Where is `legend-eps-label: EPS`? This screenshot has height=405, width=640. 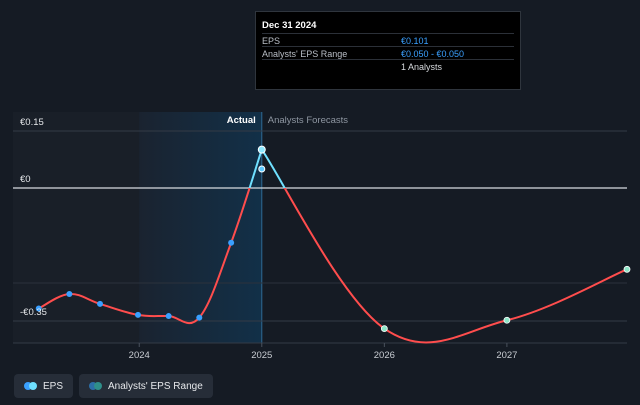
legend-eps-label: EPS is located at coordinates (53, 386).